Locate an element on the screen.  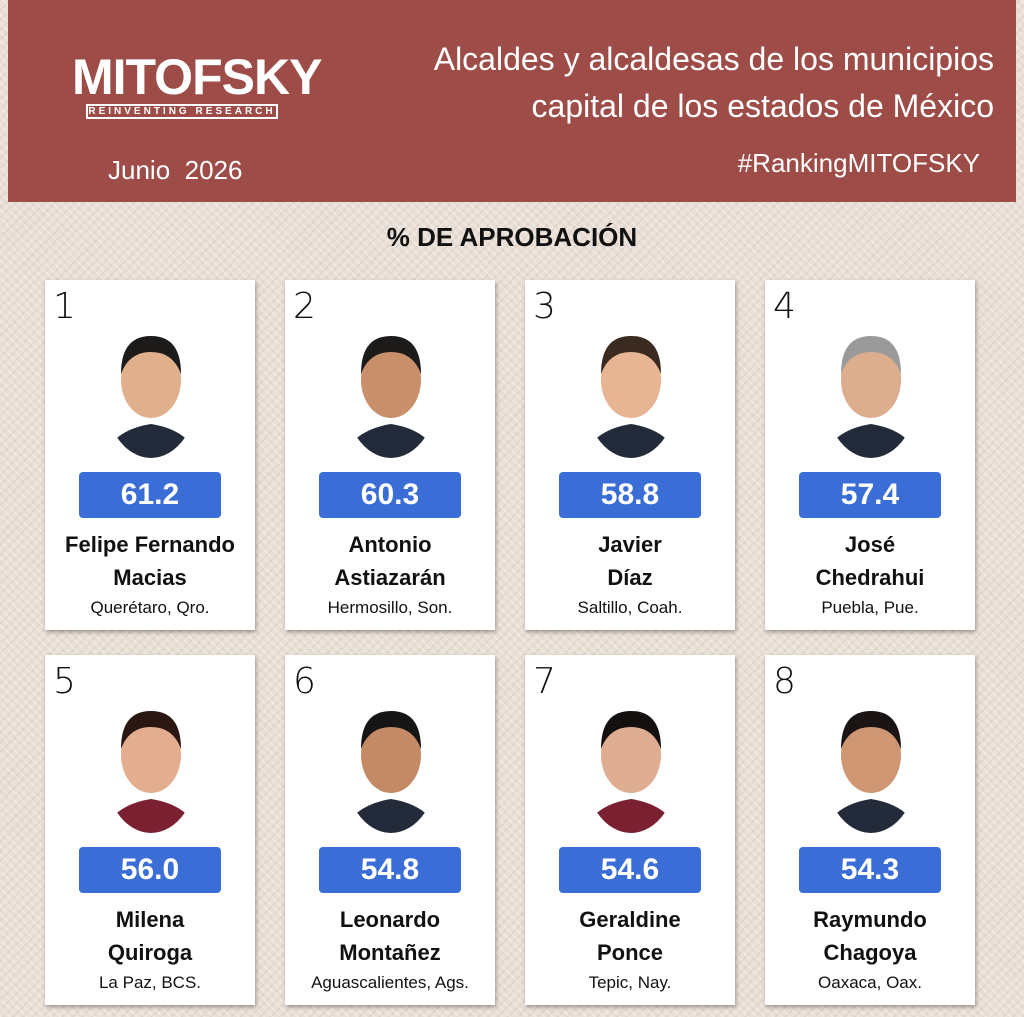
approval-score: 57.4 is located at coordinates (870, 495).